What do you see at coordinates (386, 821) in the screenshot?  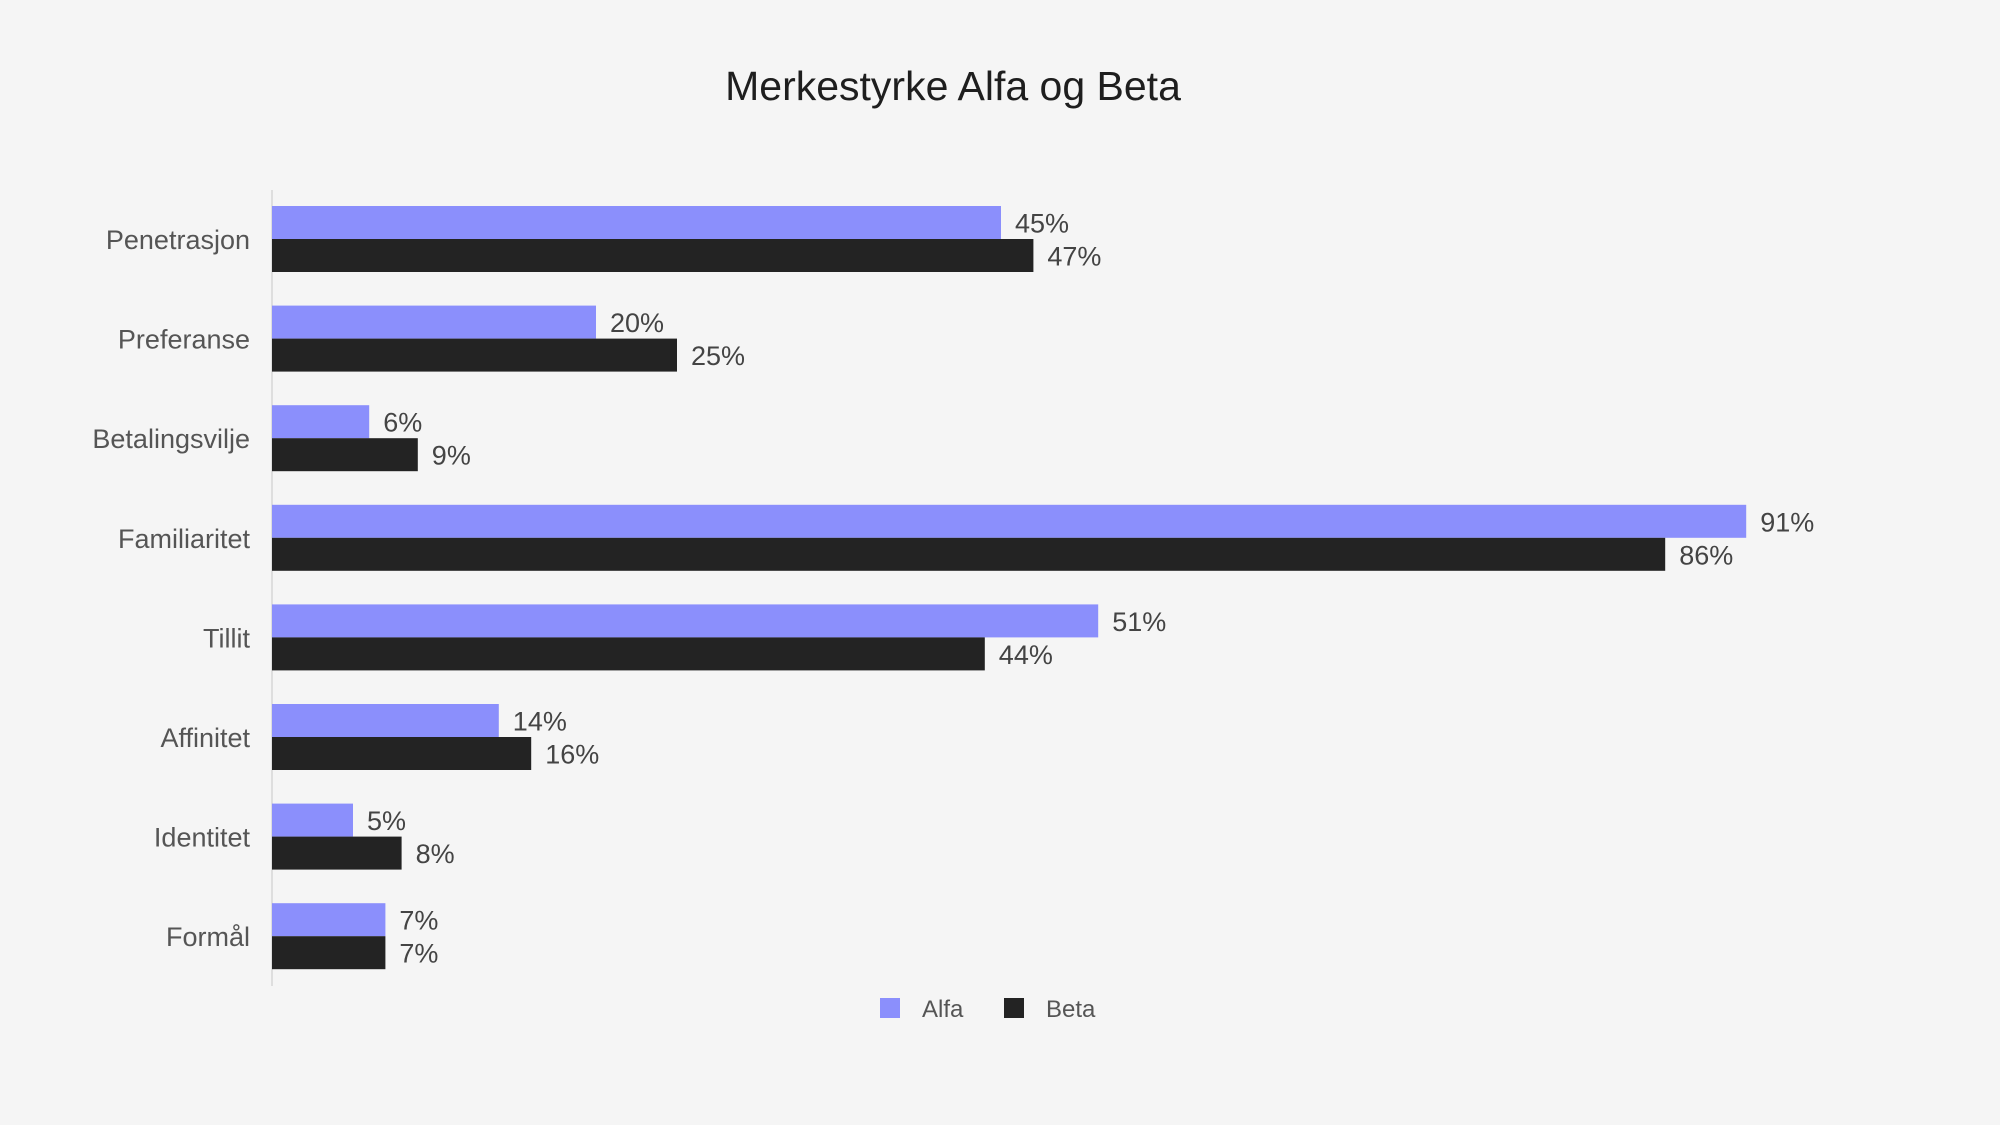 I see `data-label: 5%` at bounding box center [386, 821].